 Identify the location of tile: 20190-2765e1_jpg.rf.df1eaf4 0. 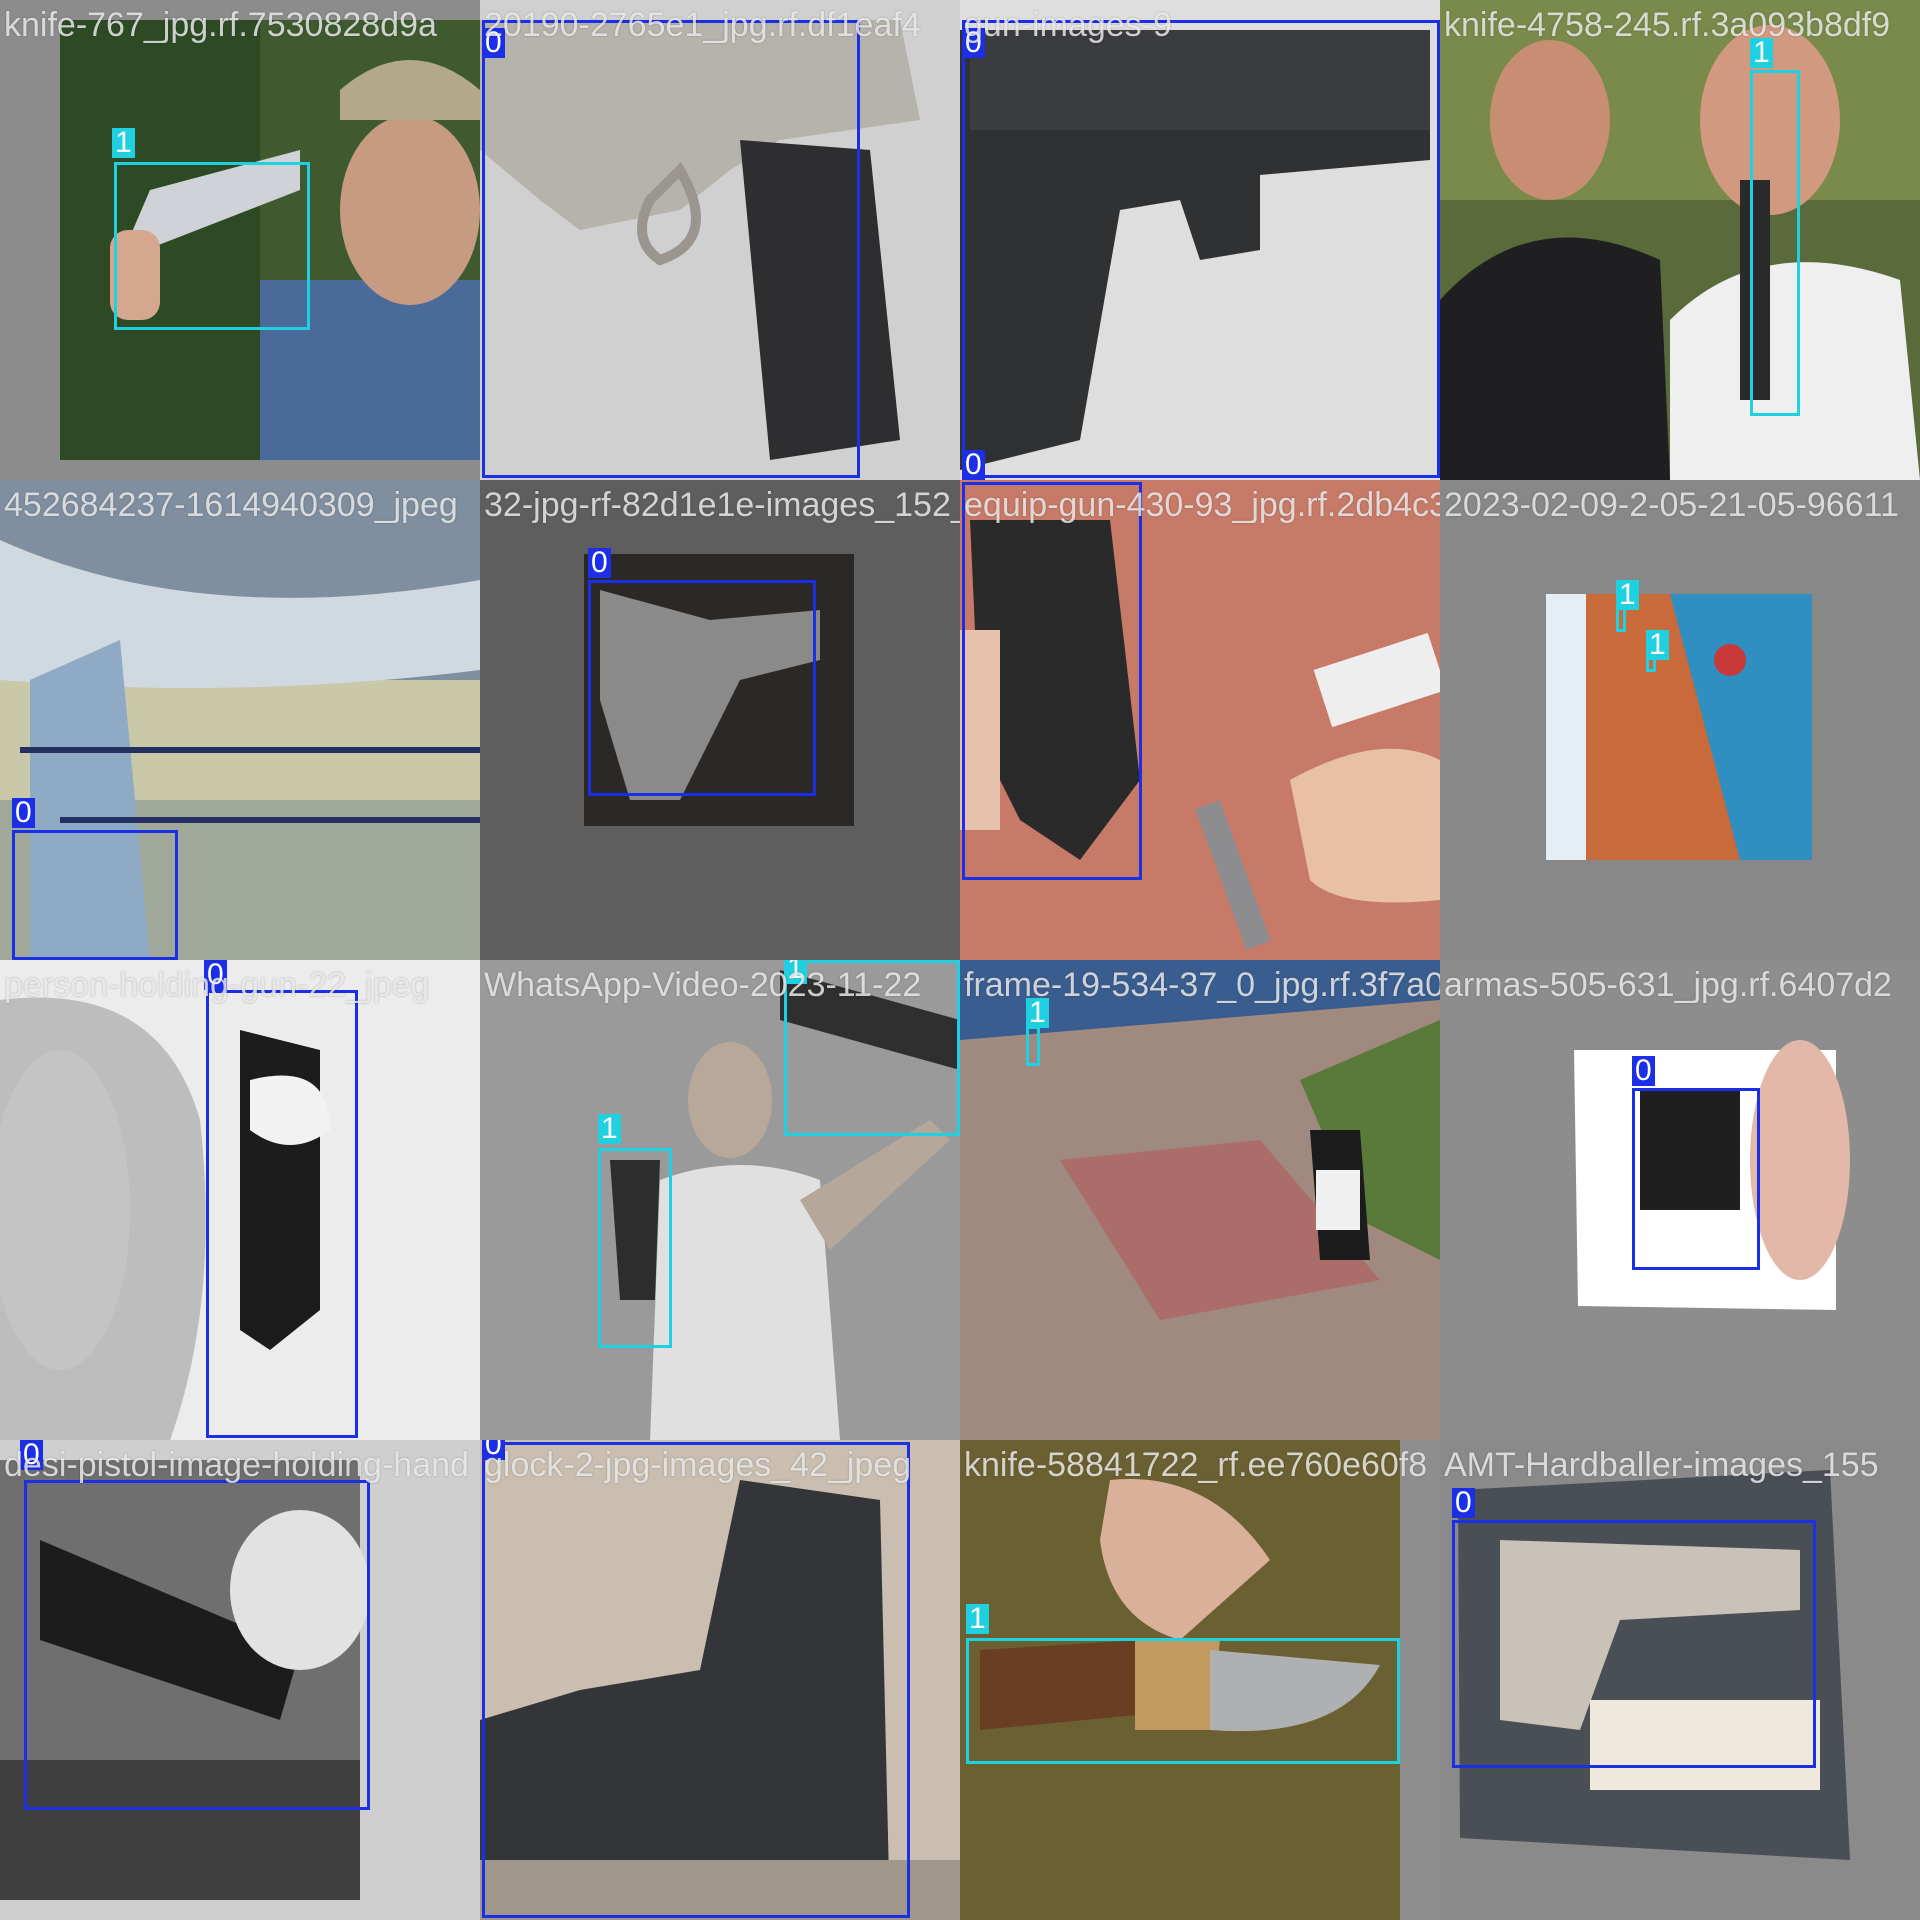
(720, 240).